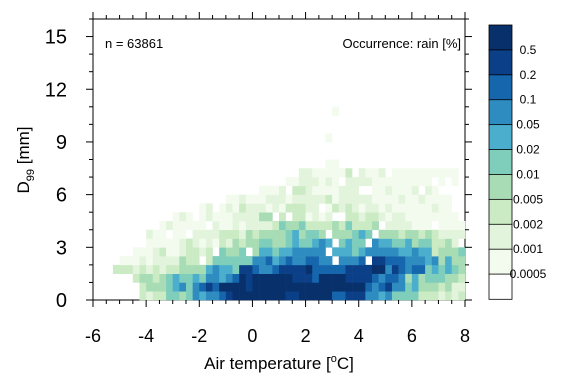  What do you see at coordinates (306, 336) in the screenshot?
I see `x-tick-label: 2` at bounding box center [306, 336].